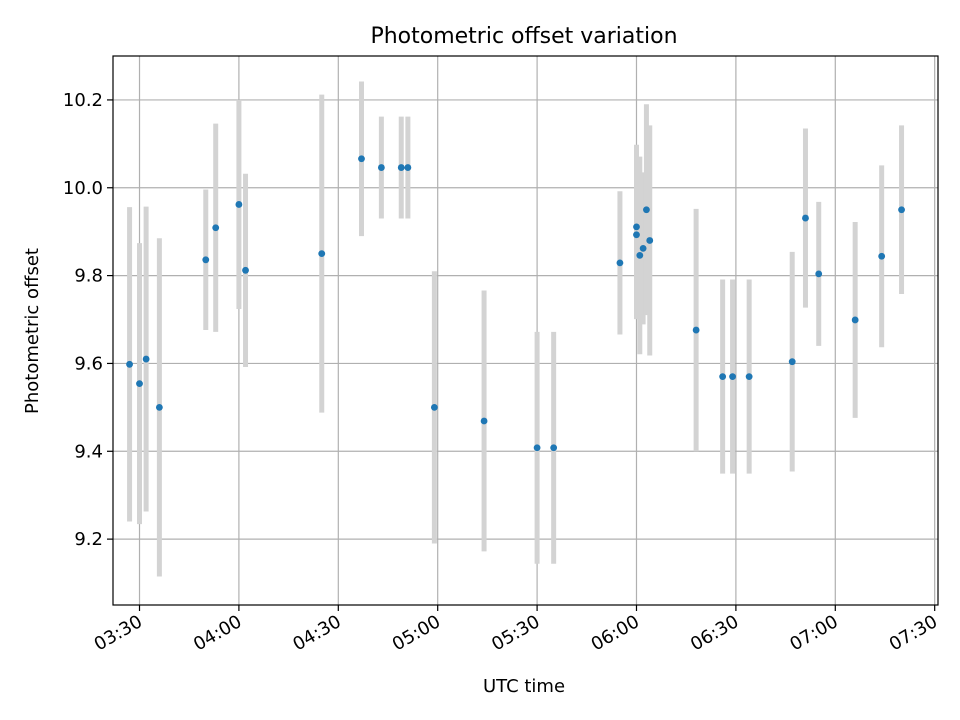 Image resolution: width=960 pixels, height=720 pixels. What do you see at coordinates (88, 276) in the screenshot?
I see `y-tick-label: 9.8` at bounding box center [88, 276].